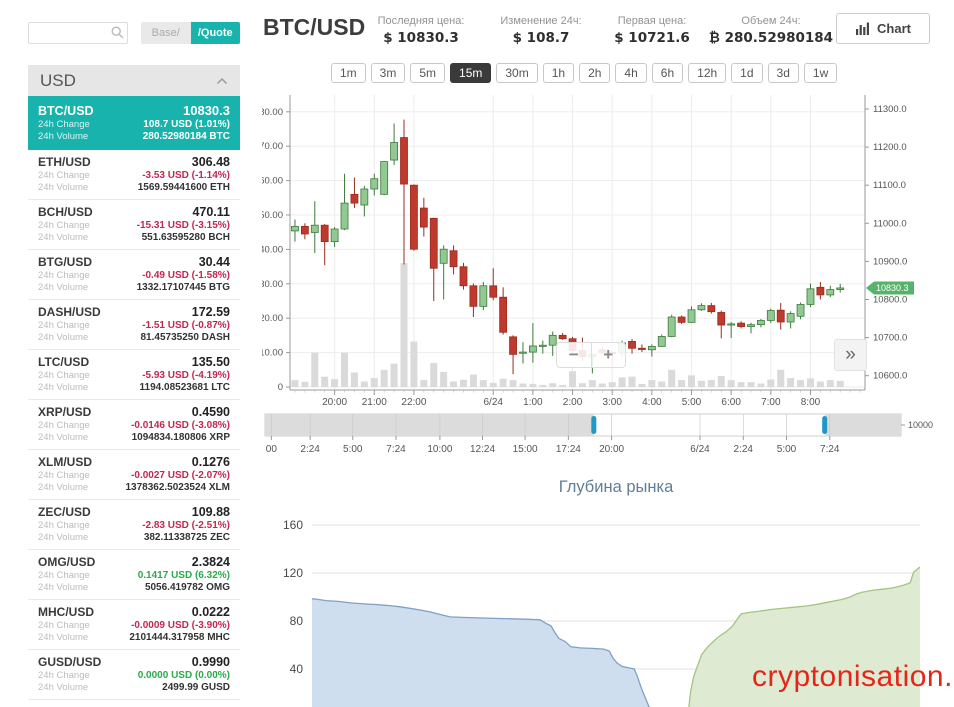 Image resolution: width=954 pixels, height=707 pixels. Describe the element at coordinates (183, 225) in the screenshot. I see `change-value: -15.31 USD (-3.15%)` at that location.